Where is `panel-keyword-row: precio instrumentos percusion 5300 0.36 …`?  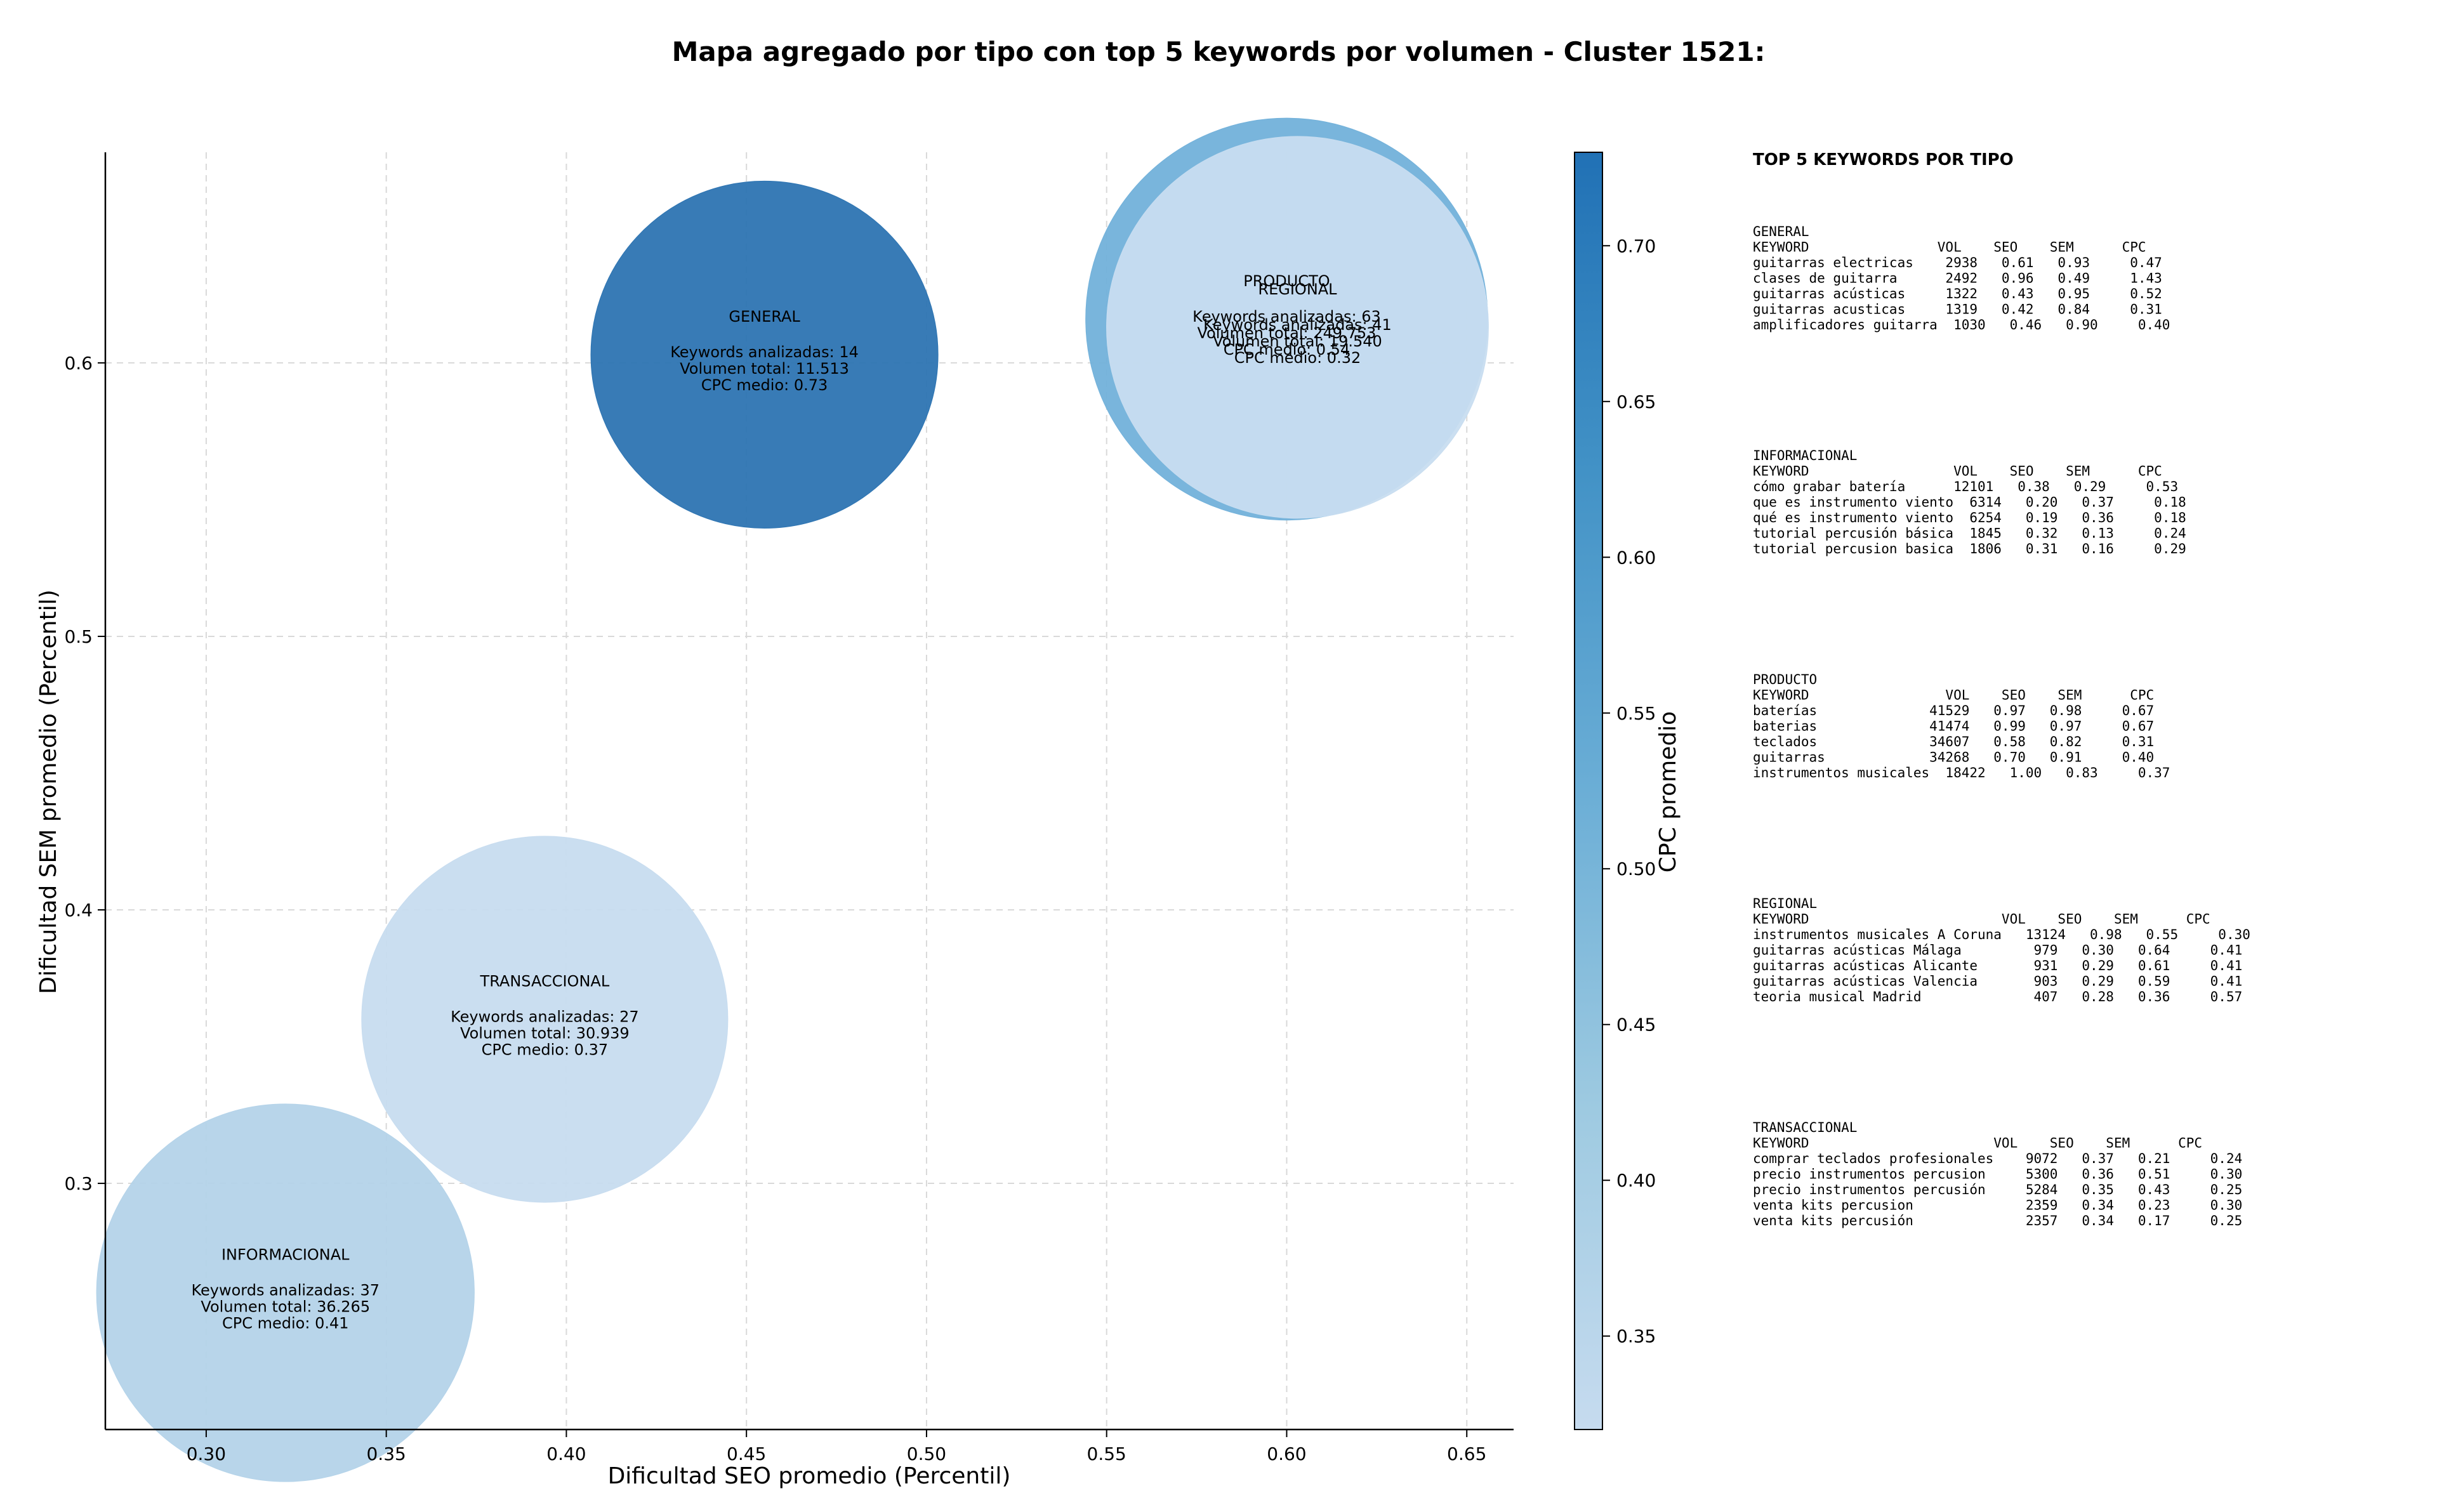
panel-keyword-row: precio instrumentos percusion 5300 0.36 … is located at coordinates (1997, 1175).